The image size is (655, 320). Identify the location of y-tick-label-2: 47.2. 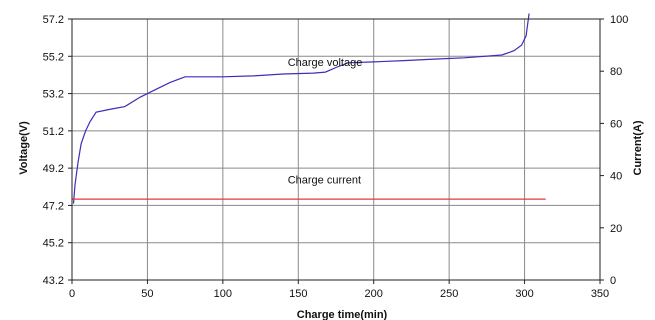
(53, 206).